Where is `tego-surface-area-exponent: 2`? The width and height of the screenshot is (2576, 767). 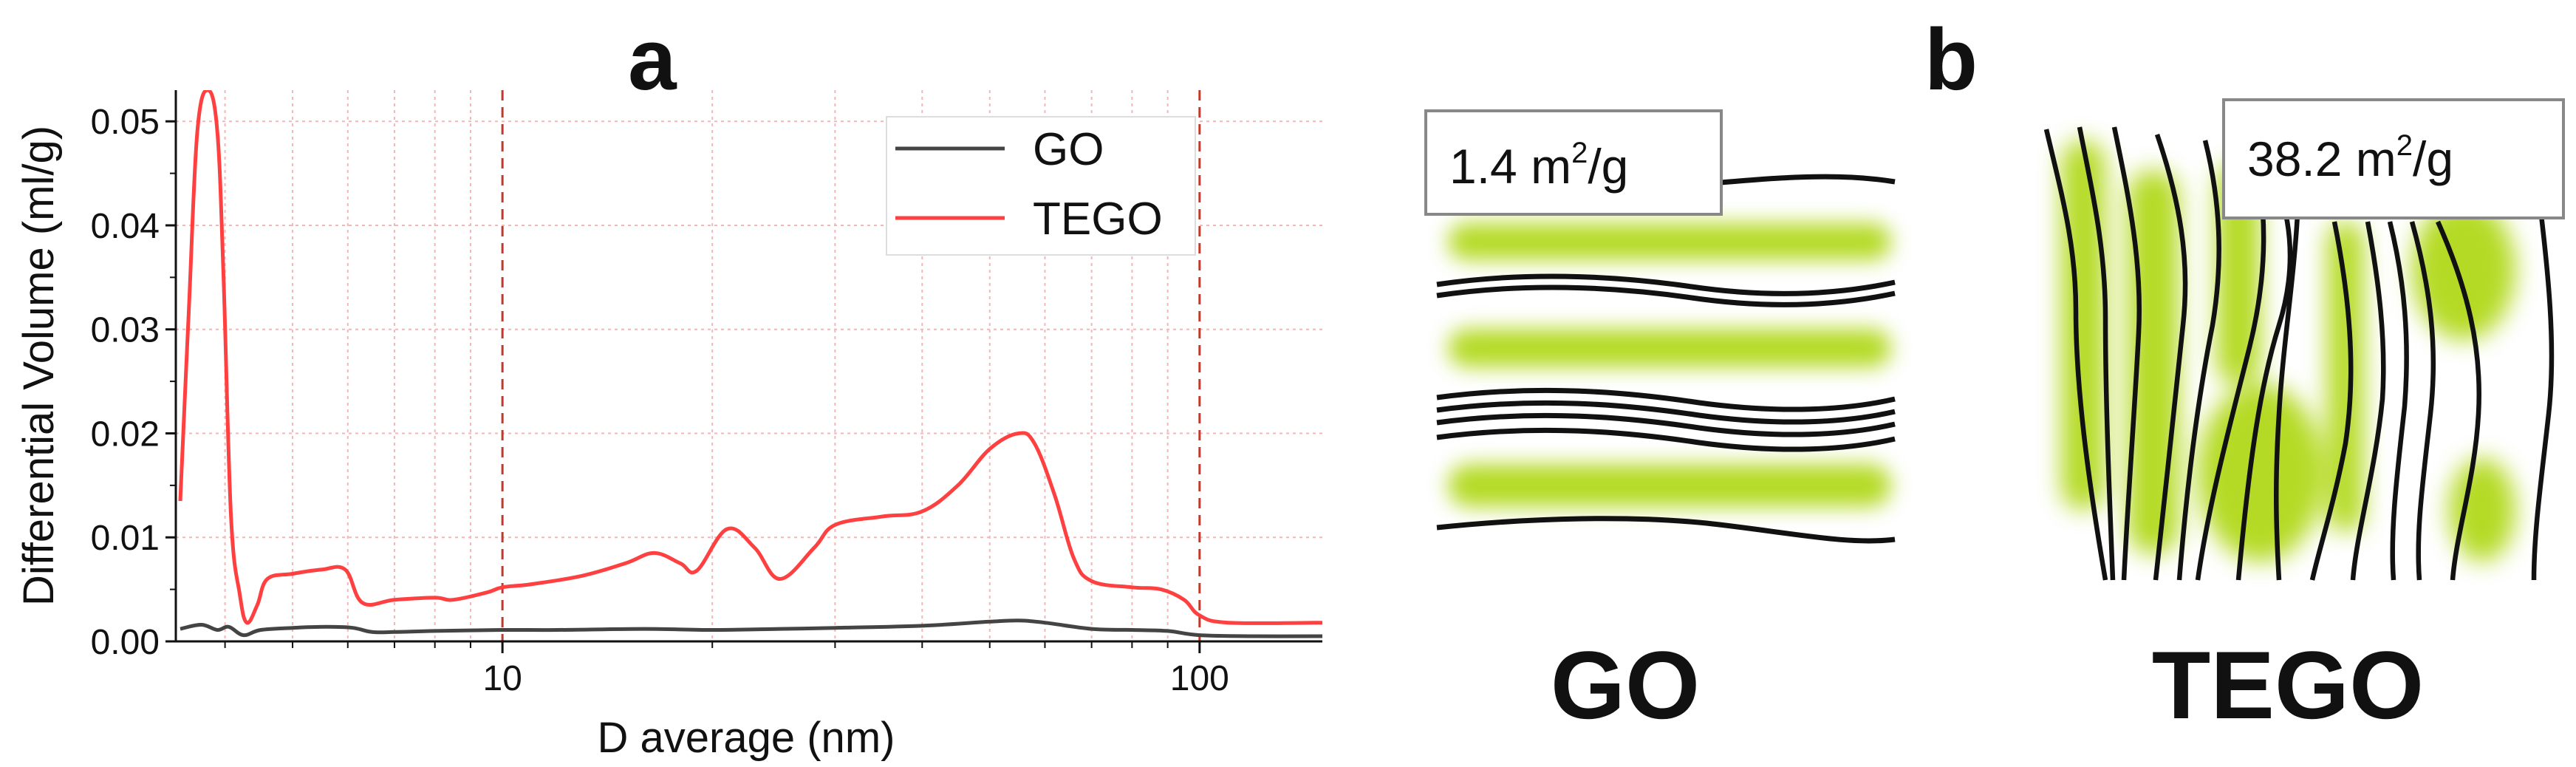
tego-surface-area-exponent: 2 is located at coordinates (2404, 145).